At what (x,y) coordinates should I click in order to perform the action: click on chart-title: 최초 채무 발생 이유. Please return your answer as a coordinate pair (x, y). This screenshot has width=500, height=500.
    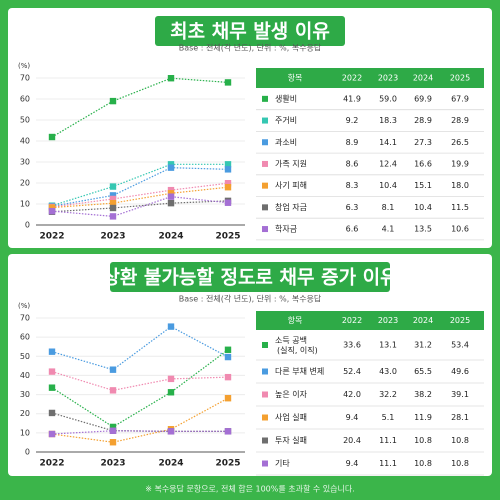
    Looking at the image, I should click on (250, 32).